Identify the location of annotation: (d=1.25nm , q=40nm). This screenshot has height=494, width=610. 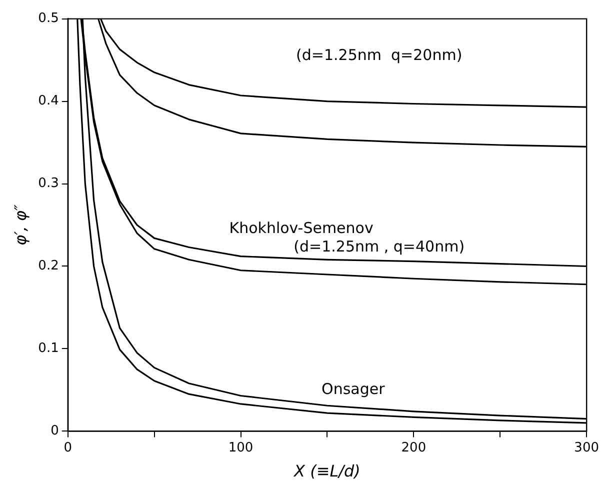
(379, 247).